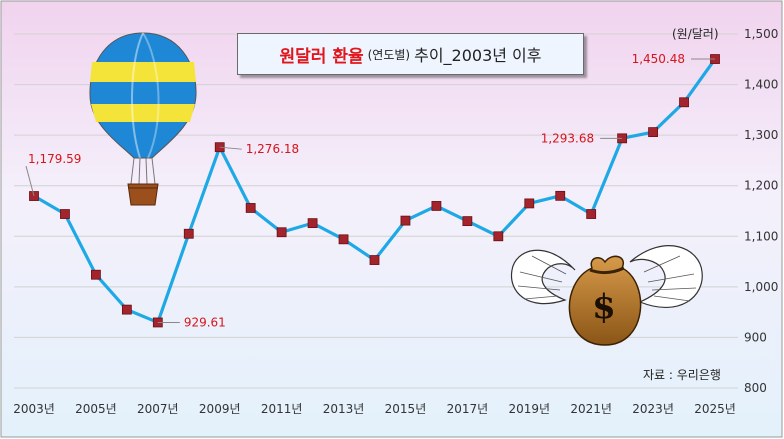 The height and width of the screenshot is (439, 784). What do you see at coordinates (761, 85) in the screenshot?
I see `y-tick-label: 1,400` at bounding box center [761, 85].